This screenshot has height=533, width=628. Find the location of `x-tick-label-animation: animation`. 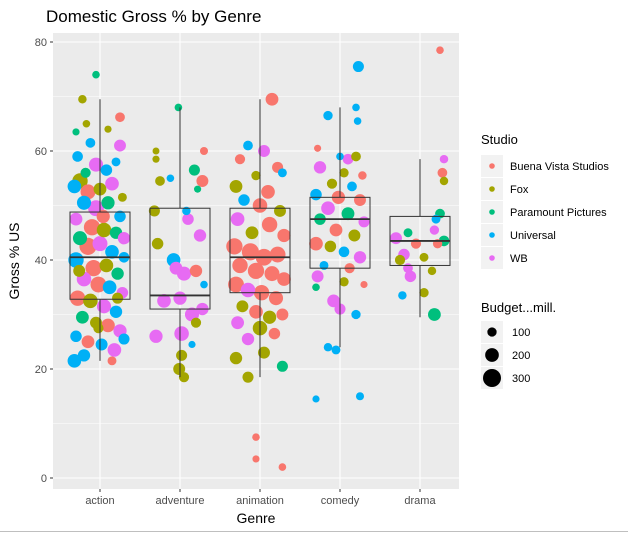

x-tick-label-animation: animation is located at coordinates (260, 501).